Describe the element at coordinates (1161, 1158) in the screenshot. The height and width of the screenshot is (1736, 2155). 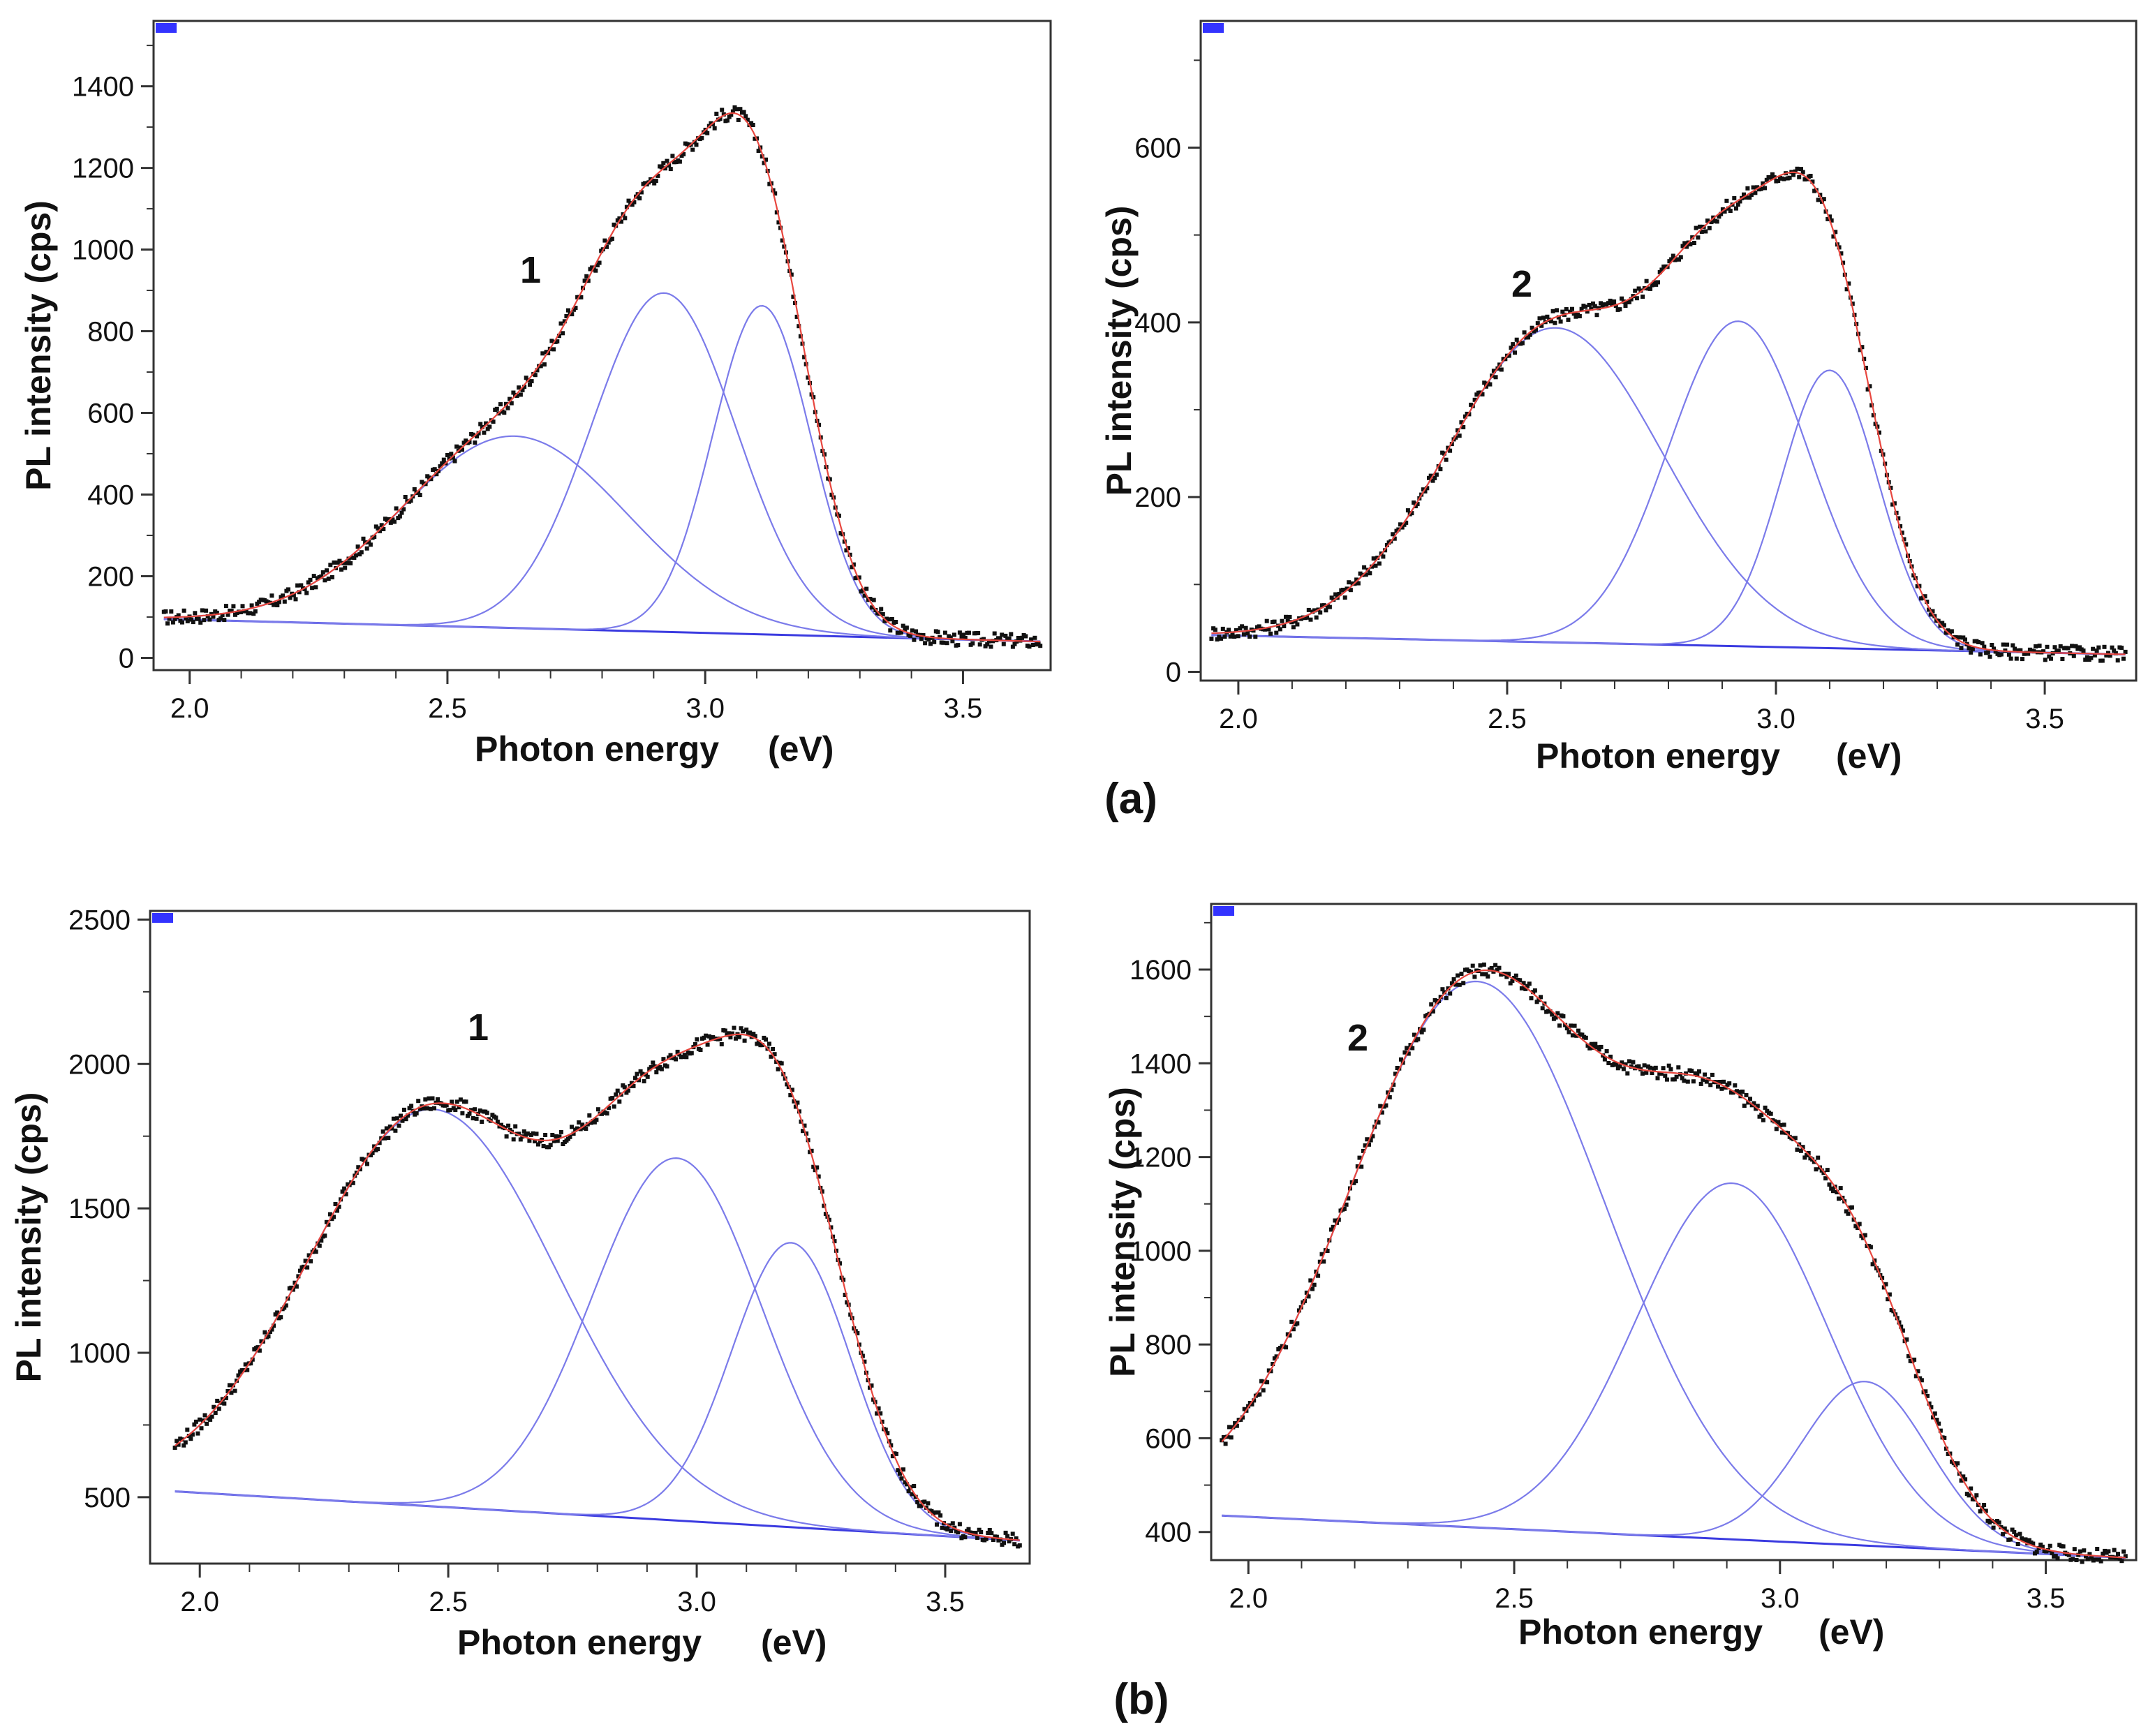
I see `y-tick-label: 1200` at that location.